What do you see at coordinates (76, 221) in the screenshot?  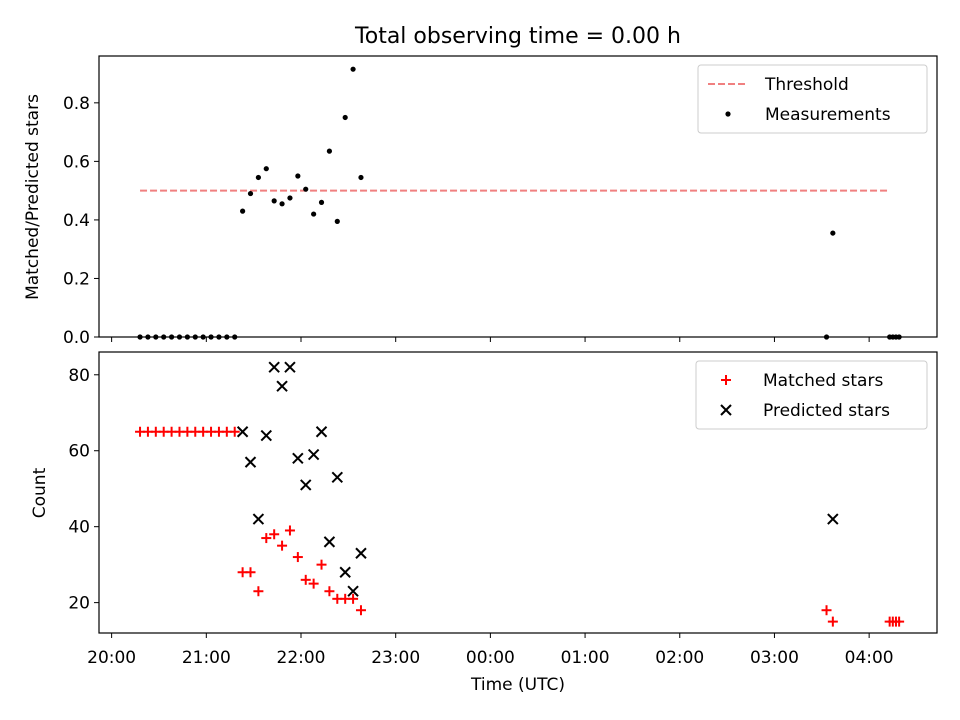 I see `ratio-y-tick-label: 0.4` at bounding box center [76, 221].